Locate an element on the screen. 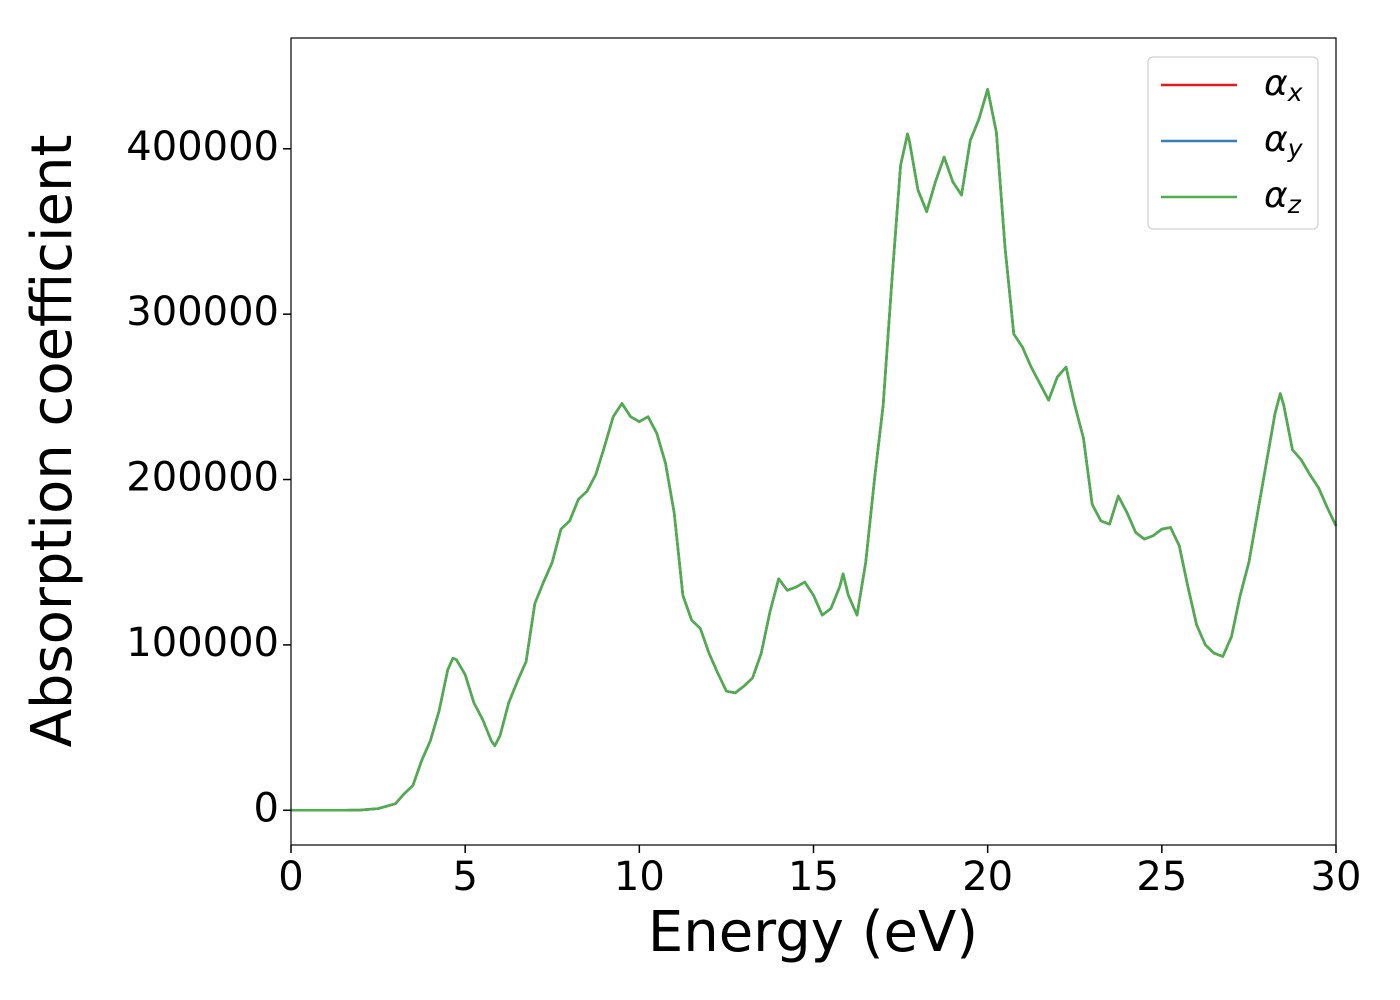  x-tick-label: 10 is located at coordinates (639, 877).